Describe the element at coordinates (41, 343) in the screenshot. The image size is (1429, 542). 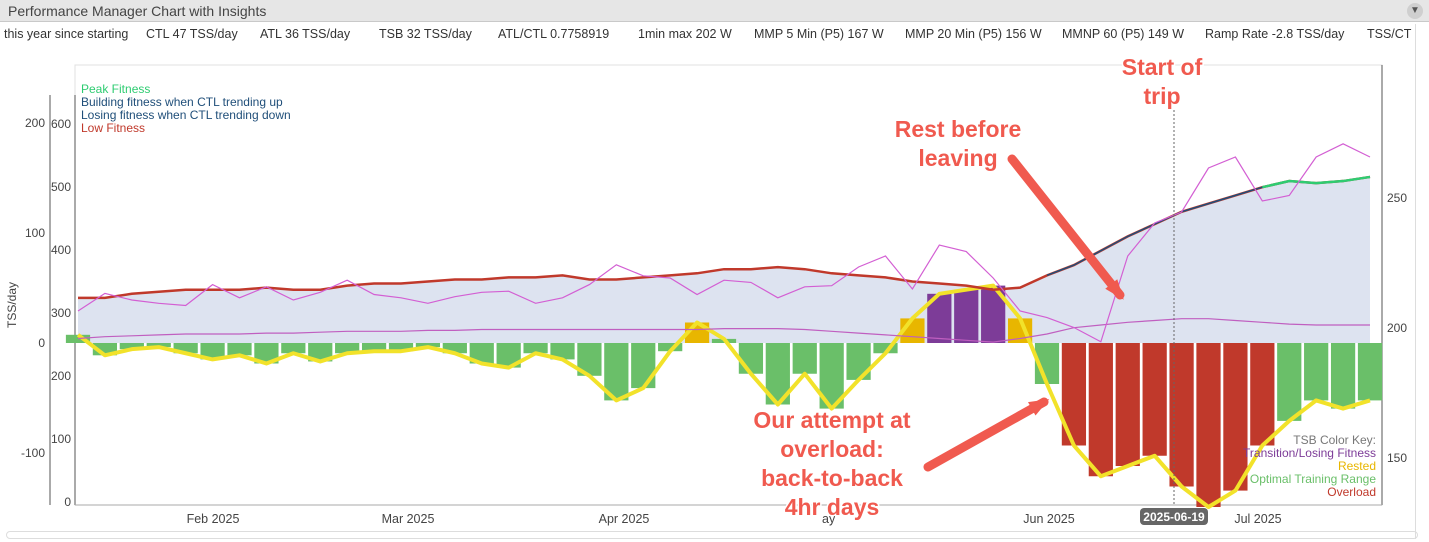
I see `y-tick-outer-2: 0` at that location.